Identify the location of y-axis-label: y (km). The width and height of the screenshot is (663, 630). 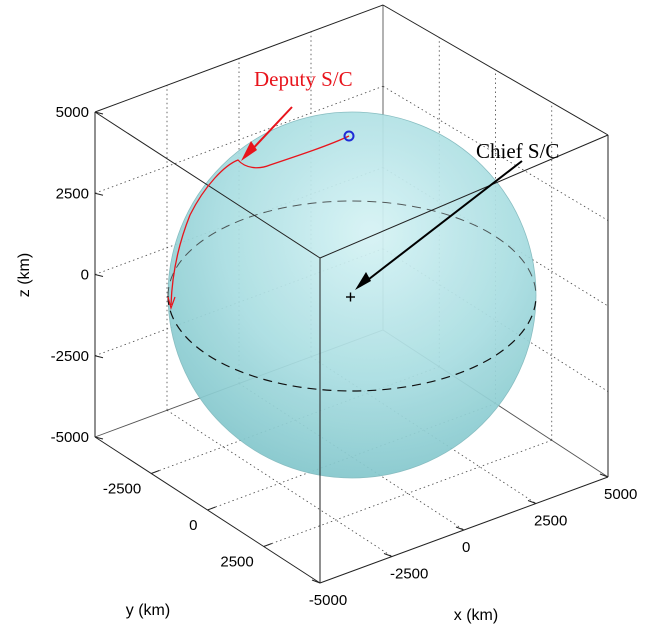
(148, 610).